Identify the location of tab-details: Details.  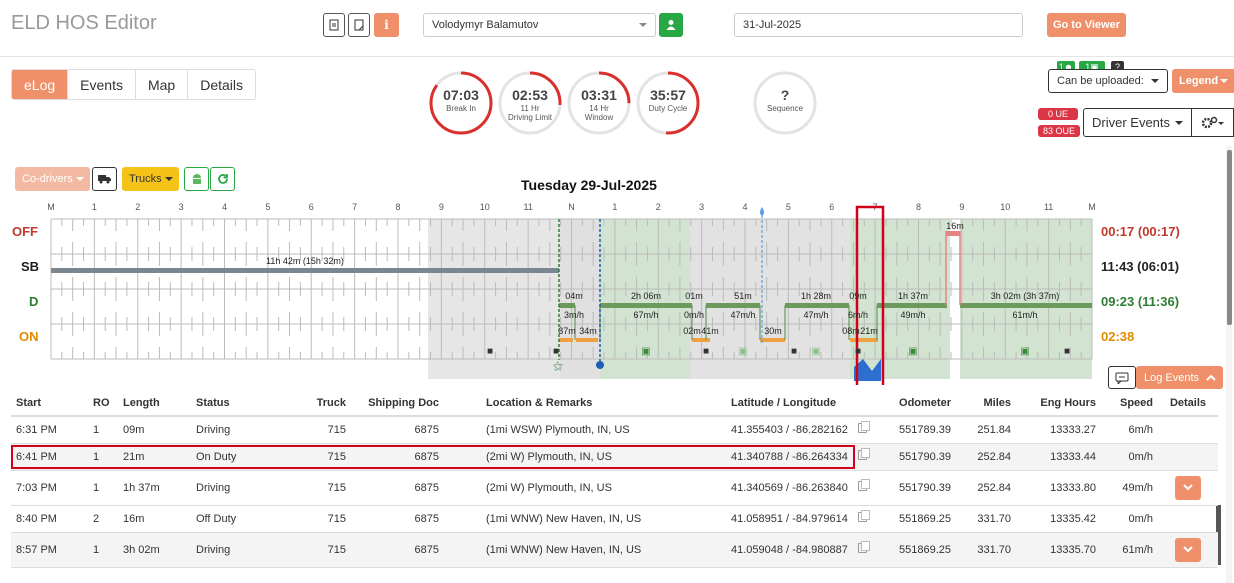
(221, 84).